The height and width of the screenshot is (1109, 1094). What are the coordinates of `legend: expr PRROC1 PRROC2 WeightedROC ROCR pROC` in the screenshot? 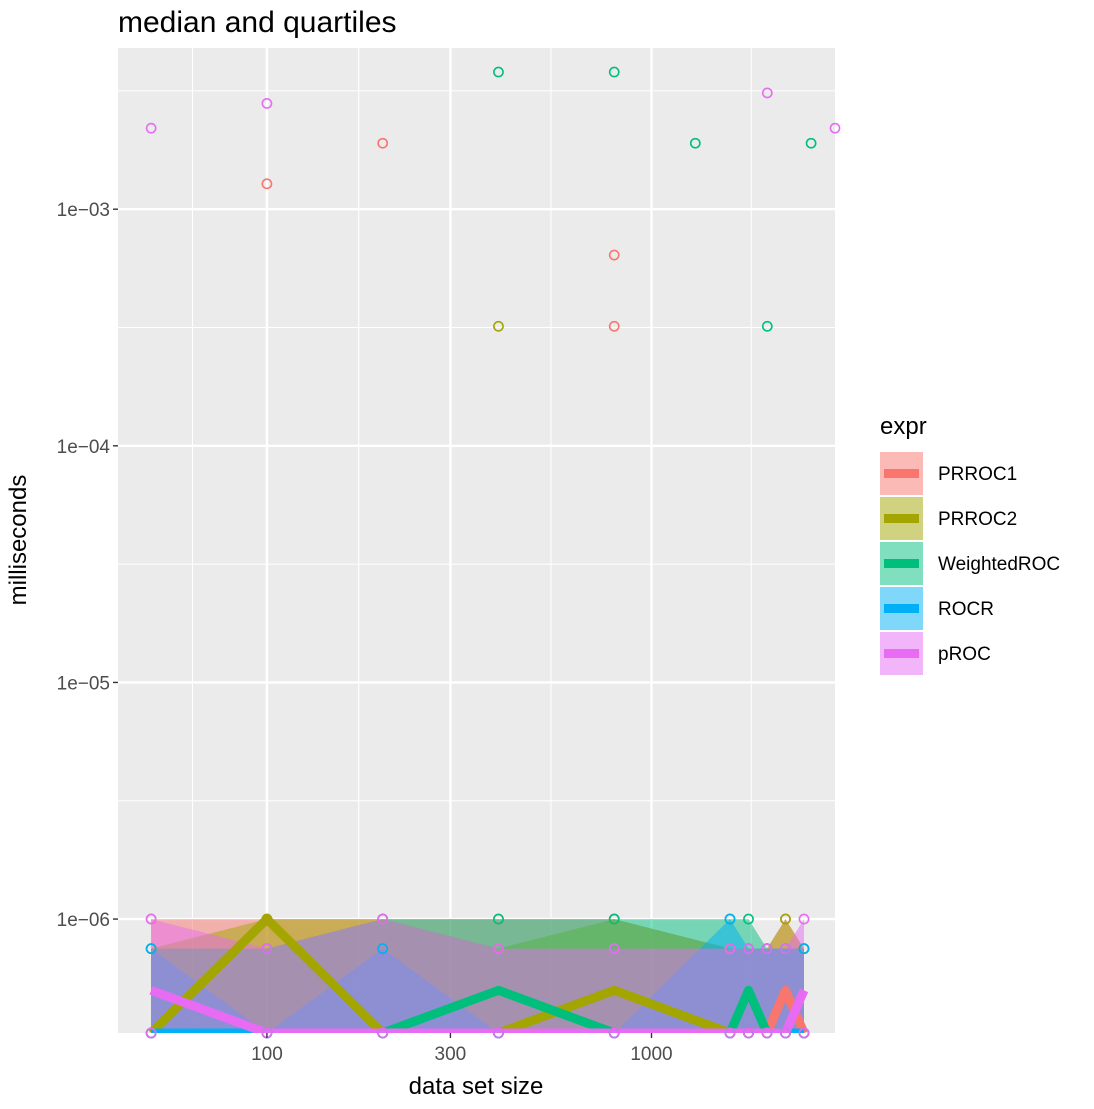 It's located at (970, 544).